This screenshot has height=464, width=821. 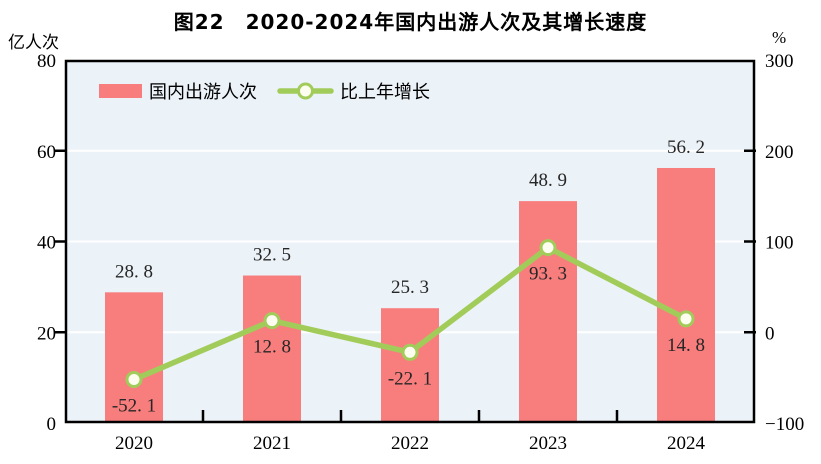 What do you see at coordinates (46, 61) in the screenshot?
I see `y-left-tick-label-80: 80` at bounding box center [46, 61].